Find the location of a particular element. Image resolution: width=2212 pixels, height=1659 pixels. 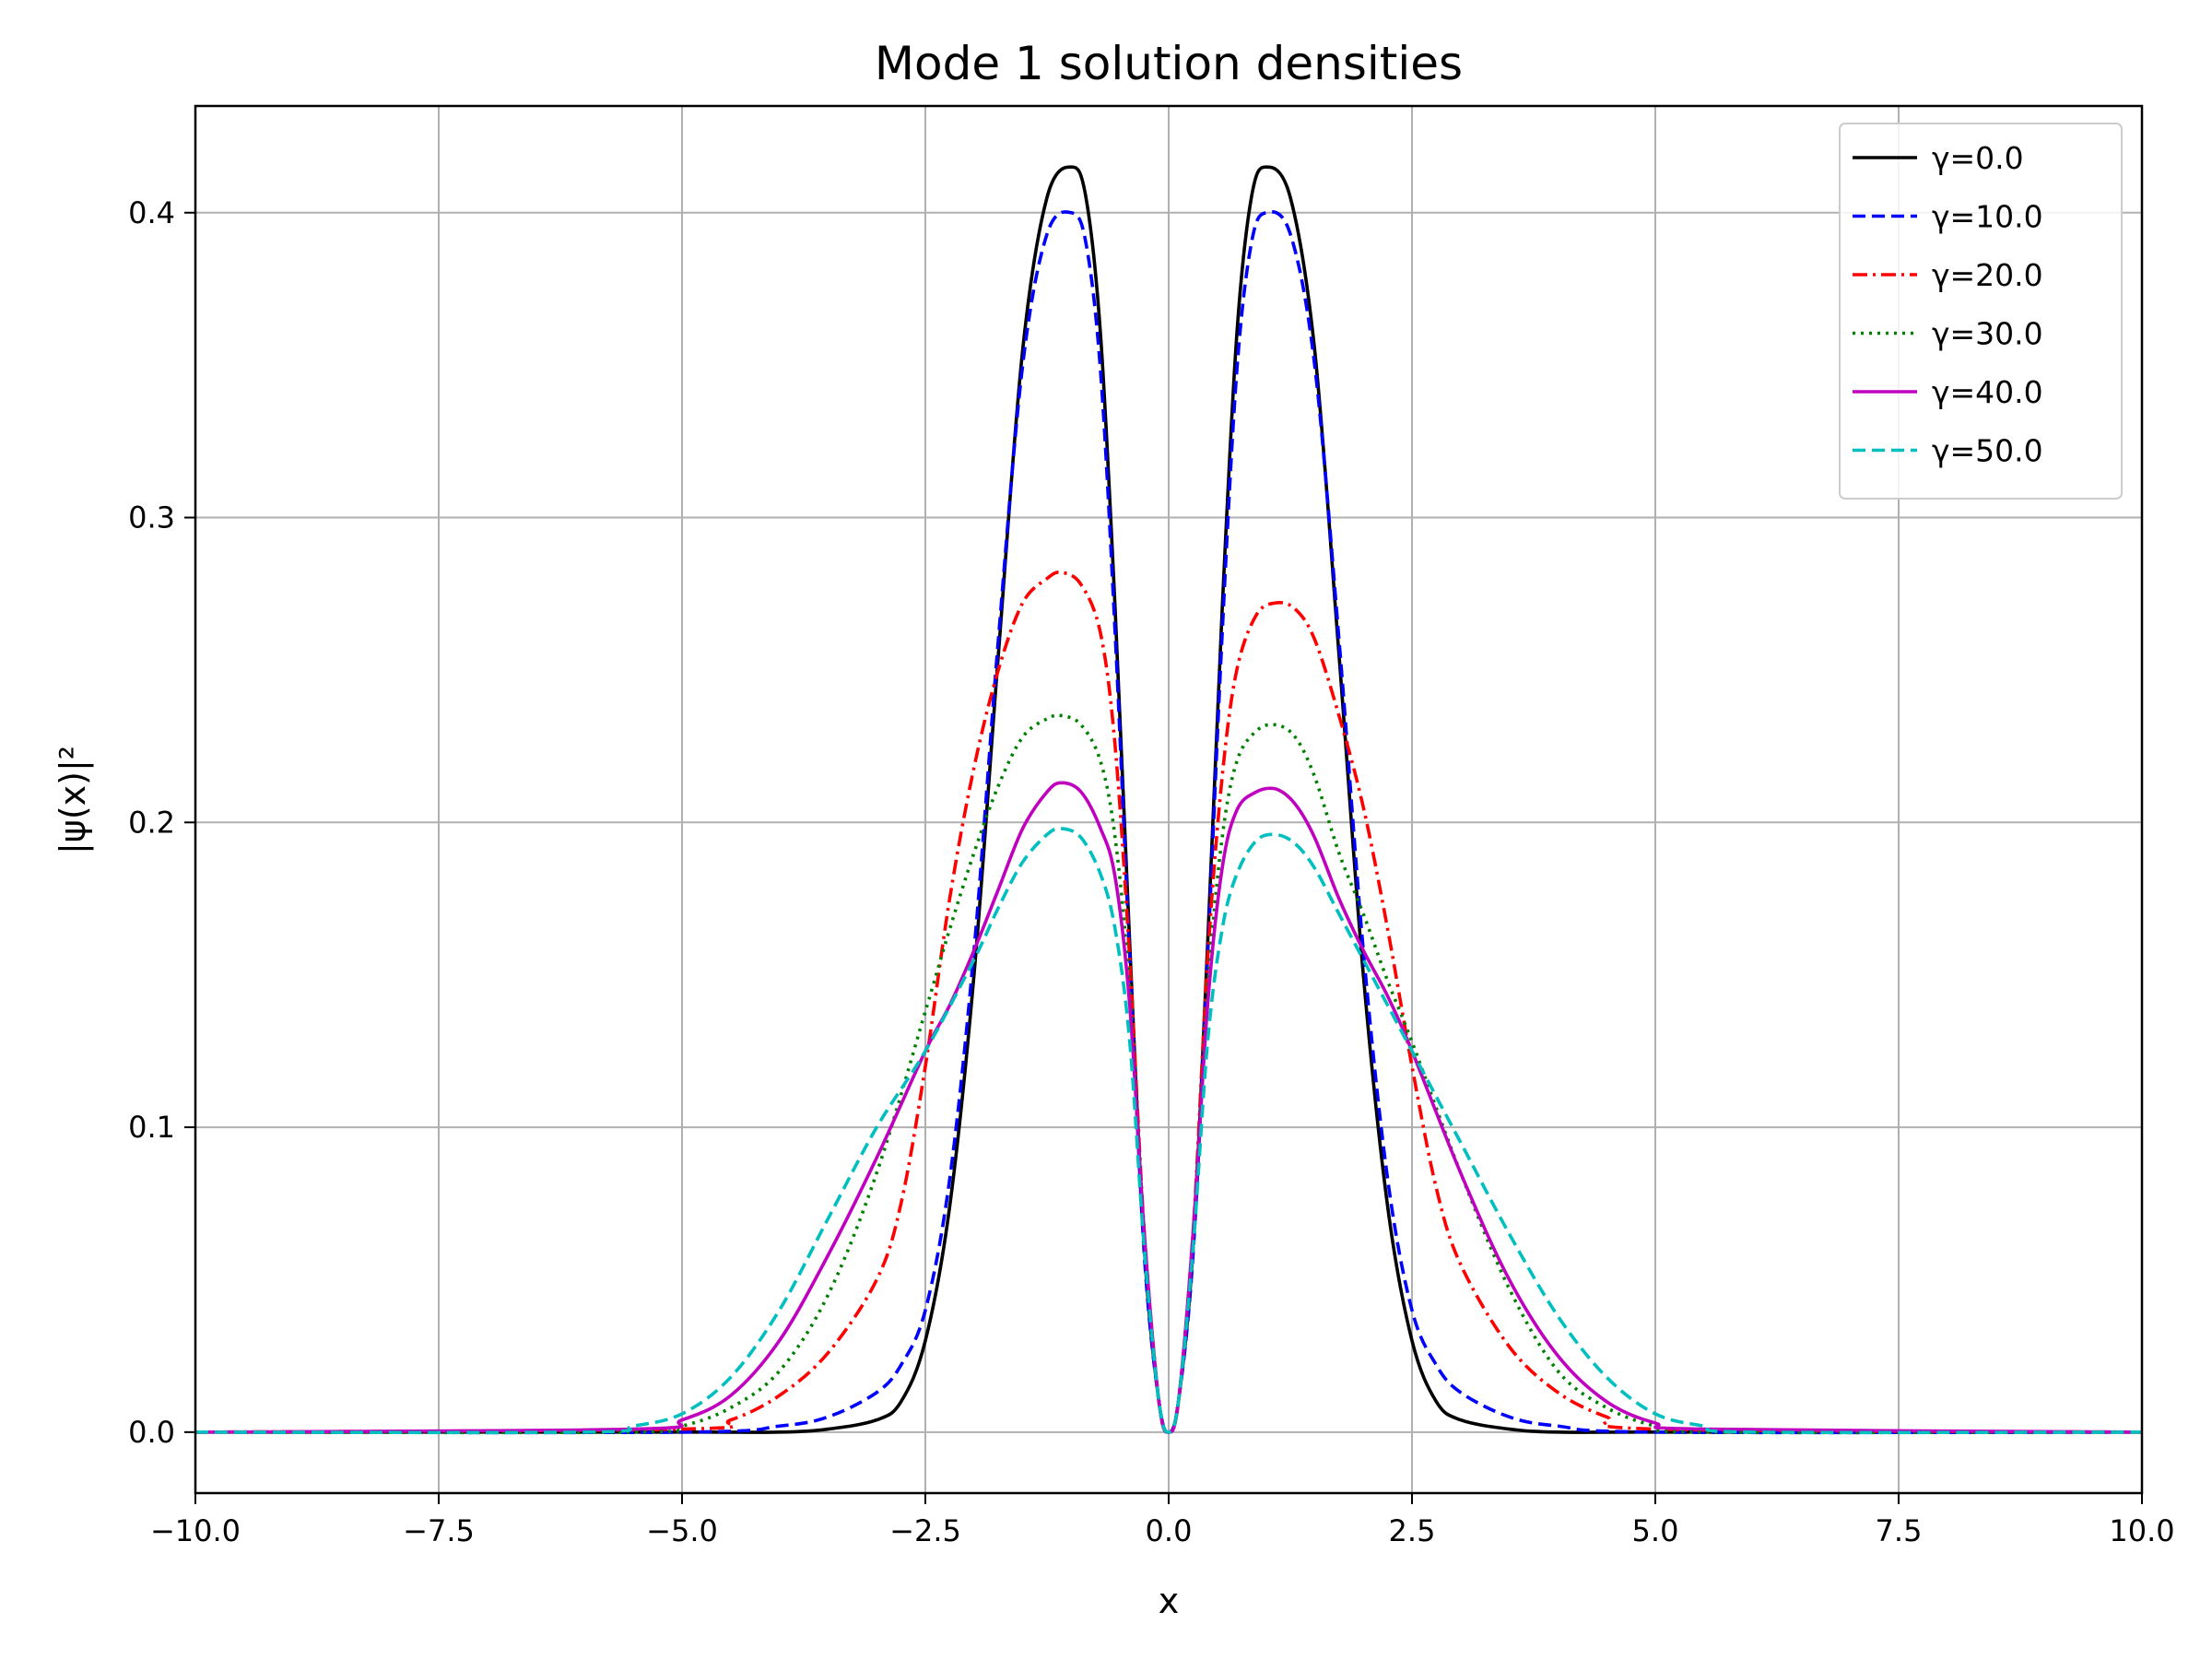

x-tick-label: −10.0 is located at coordinates (195, 1530).